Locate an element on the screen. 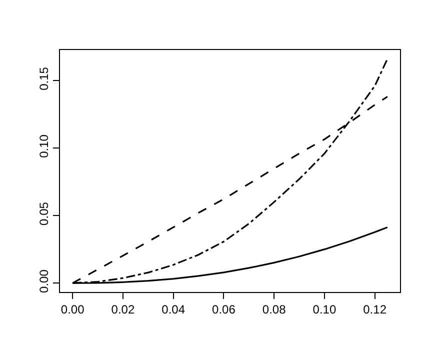 This screenshot has height=354, width=424. x-tick-label: 0.02 is located at coordinates (123, 309).